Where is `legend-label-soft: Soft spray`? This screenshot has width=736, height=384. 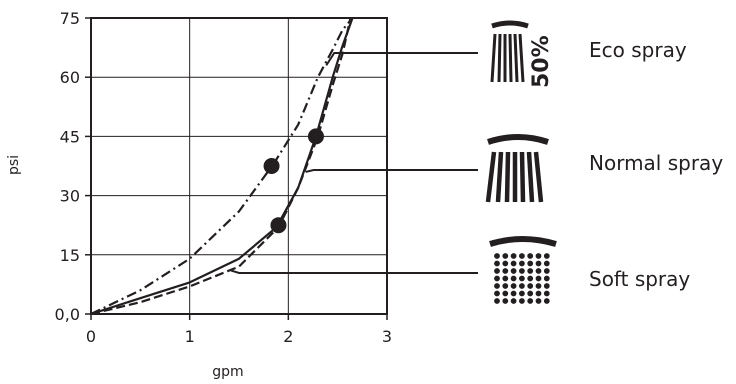
legend-label-soft: Soft spray is located at coordinates (639, 279).